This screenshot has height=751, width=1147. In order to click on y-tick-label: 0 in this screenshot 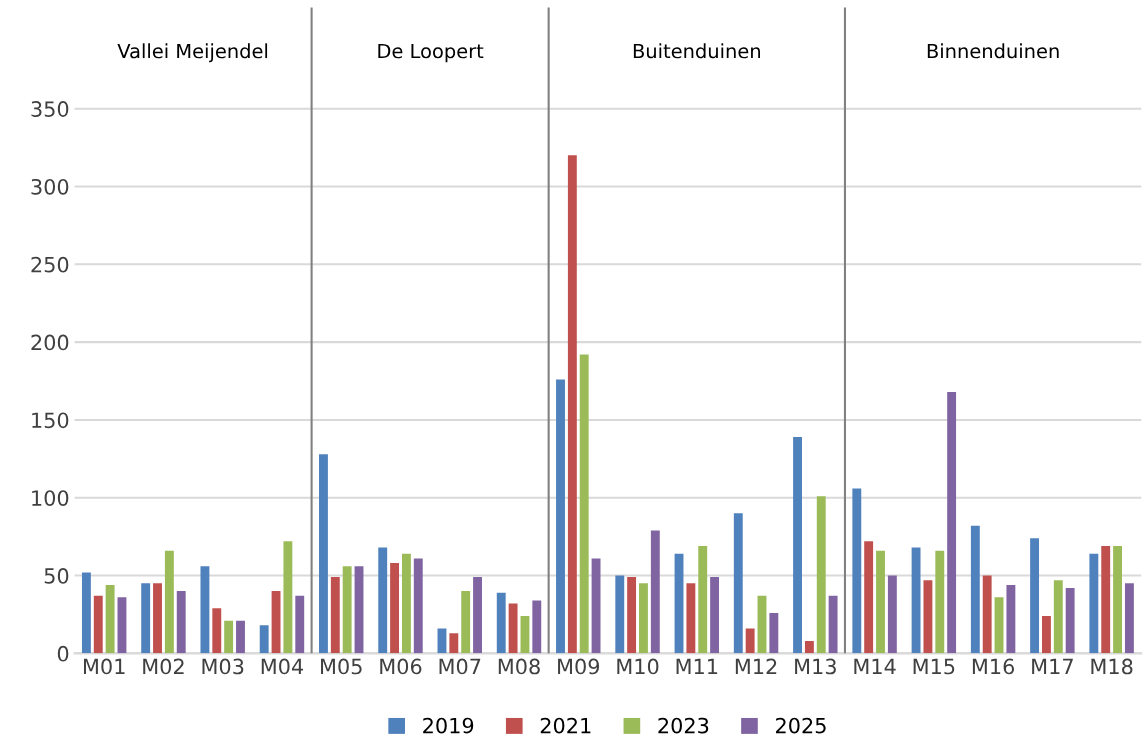, I will do `click(63, 653)`.